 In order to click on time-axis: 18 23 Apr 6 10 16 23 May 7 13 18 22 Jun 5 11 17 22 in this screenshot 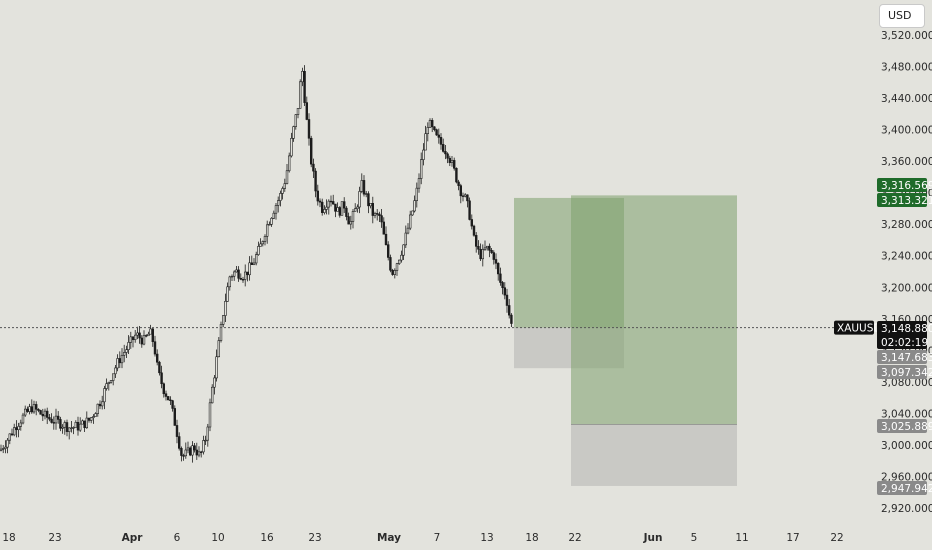, I will do `click(422, 538)`.